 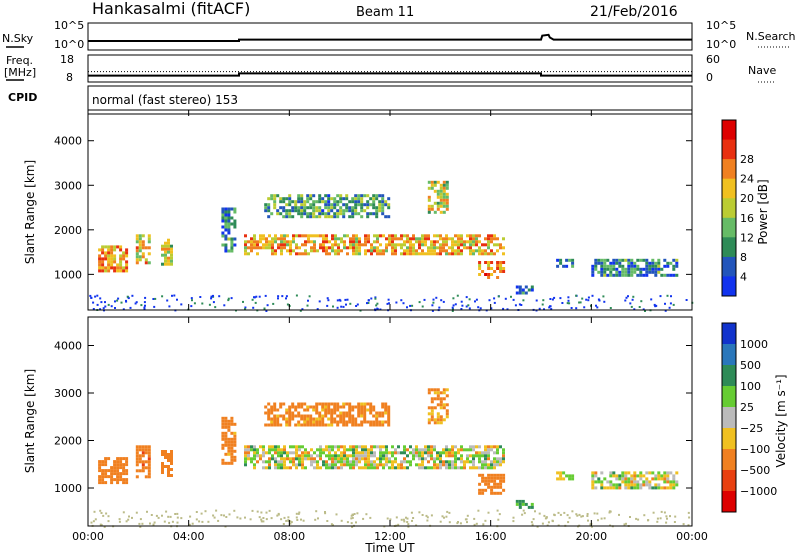 I want to click on date-title: 21/Feb/2016, so click(x=634, y=12).